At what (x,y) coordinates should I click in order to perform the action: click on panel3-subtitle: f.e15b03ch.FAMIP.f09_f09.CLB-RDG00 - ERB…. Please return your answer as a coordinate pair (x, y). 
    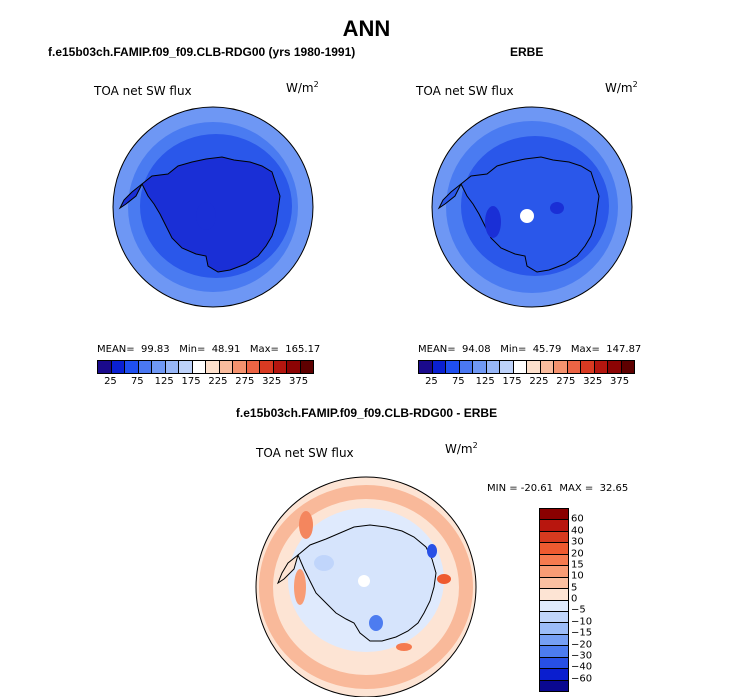
    Looking at the image, I should click on (366, 413).